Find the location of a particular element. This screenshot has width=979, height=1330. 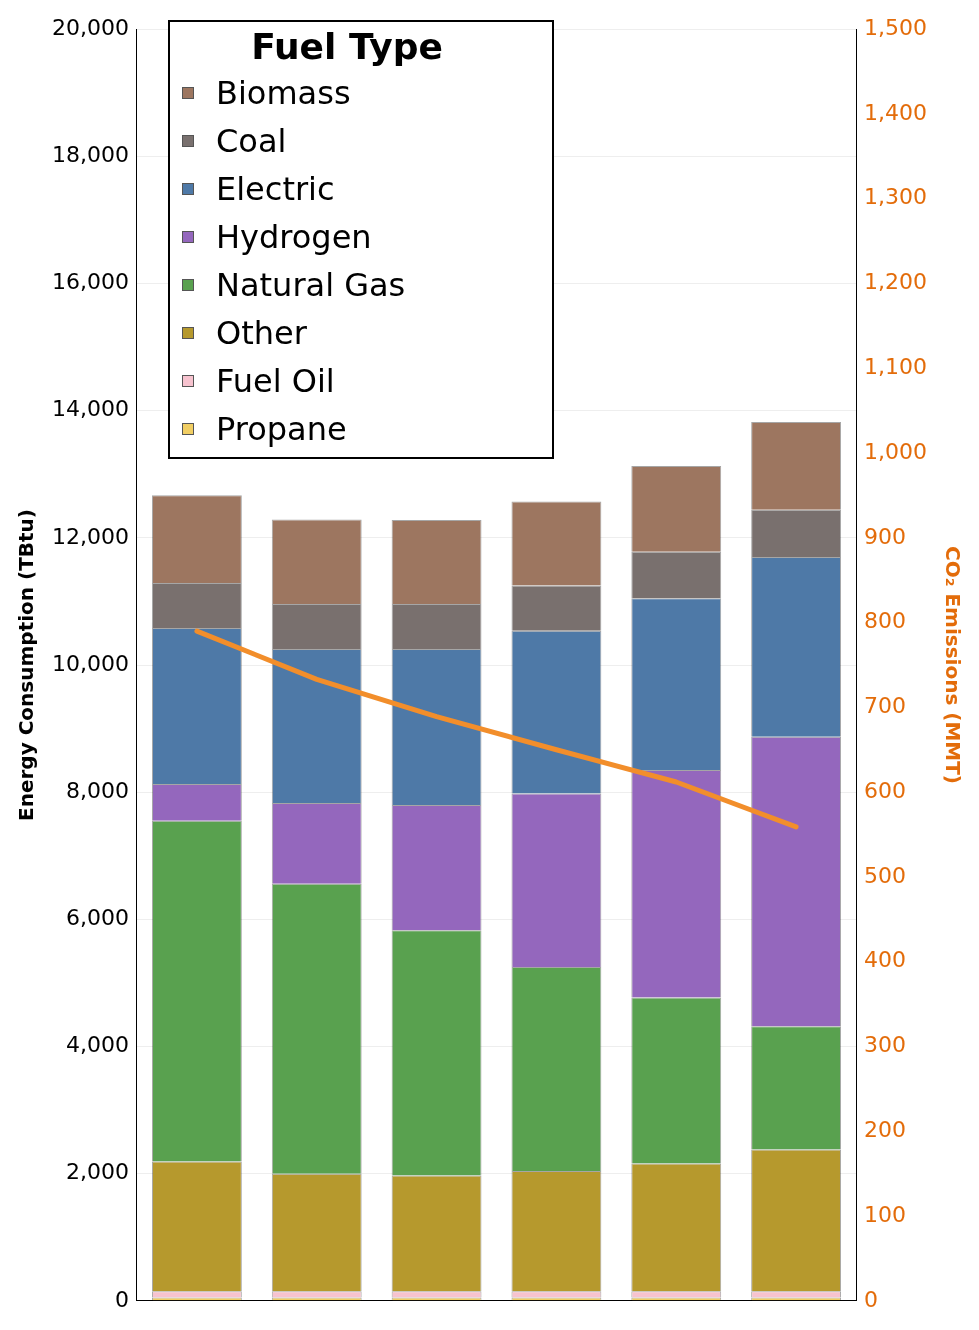

y2-tick-label: 700 is located at coordinates (885, 706).